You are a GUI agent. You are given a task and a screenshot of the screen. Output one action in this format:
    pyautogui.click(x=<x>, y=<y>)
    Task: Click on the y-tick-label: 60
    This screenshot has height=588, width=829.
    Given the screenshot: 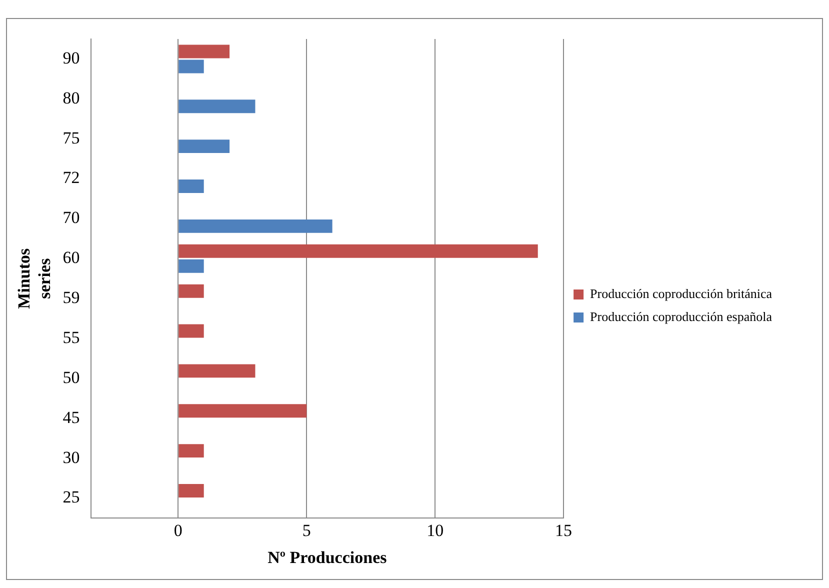 What is the action you would take?
    pyautogui.click(x=71, y=258)
    